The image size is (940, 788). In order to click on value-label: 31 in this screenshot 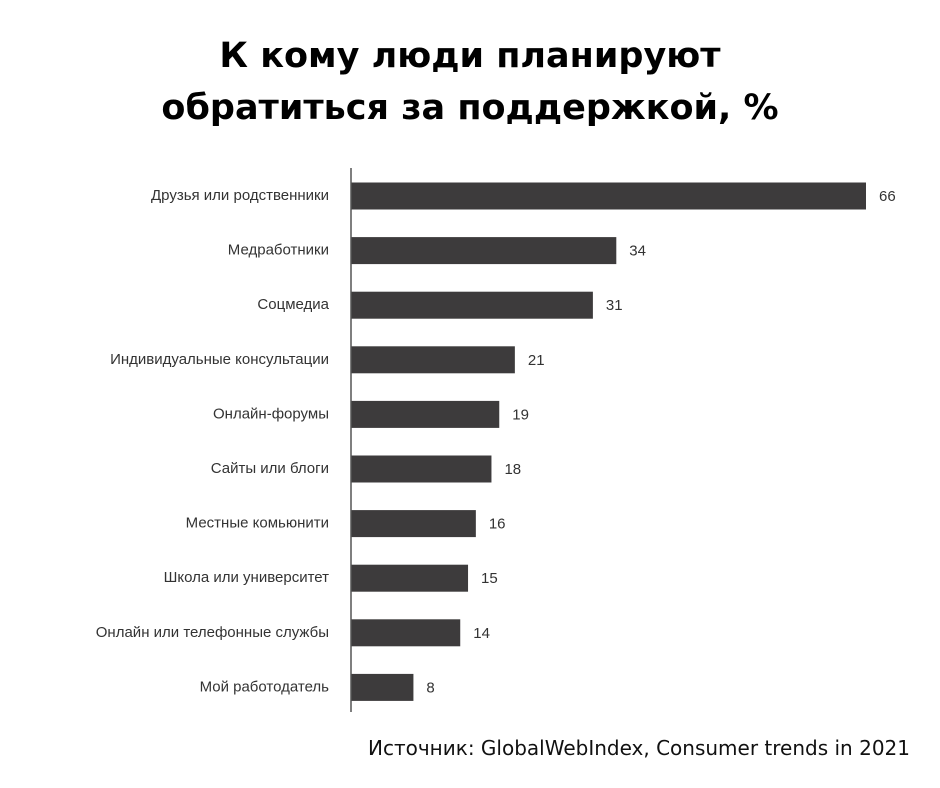, I will do `click(614, 305)`.